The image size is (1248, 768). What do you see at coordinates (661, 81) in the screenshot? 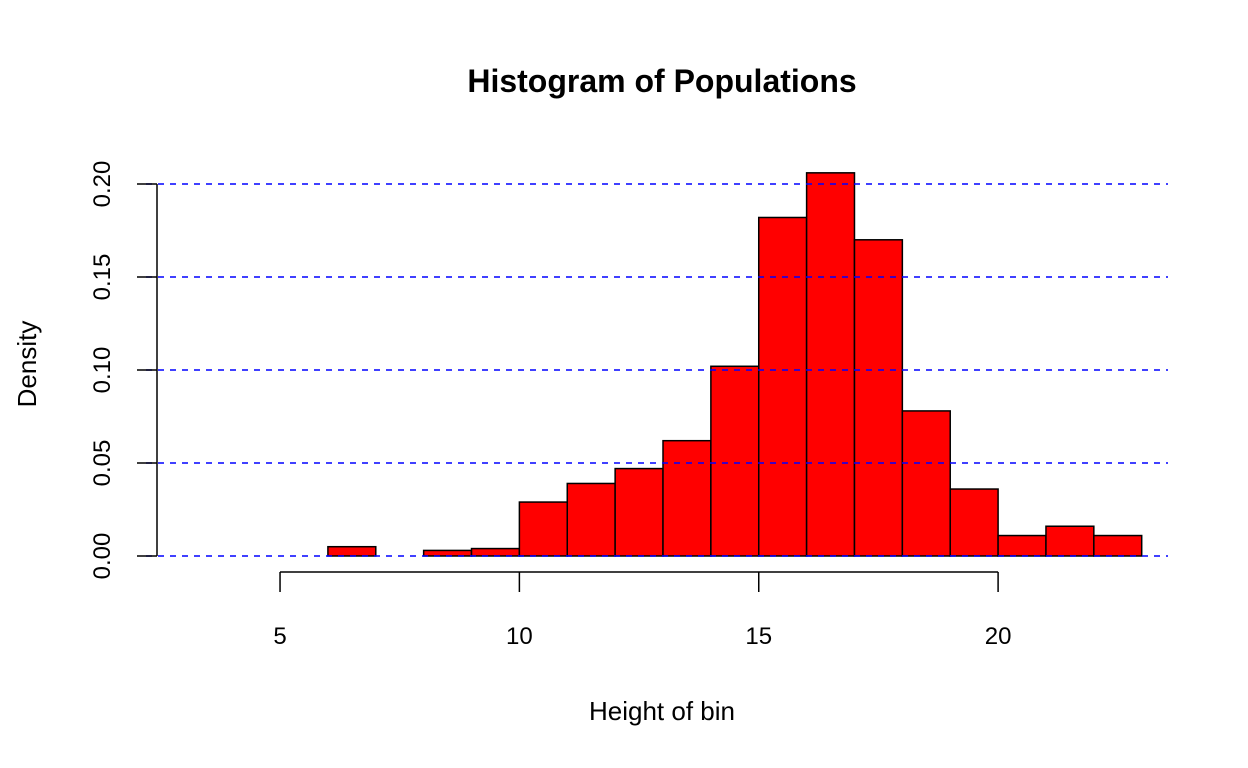
I see `chart-title: Histogram of Populations` at bounding box center [661, 81].